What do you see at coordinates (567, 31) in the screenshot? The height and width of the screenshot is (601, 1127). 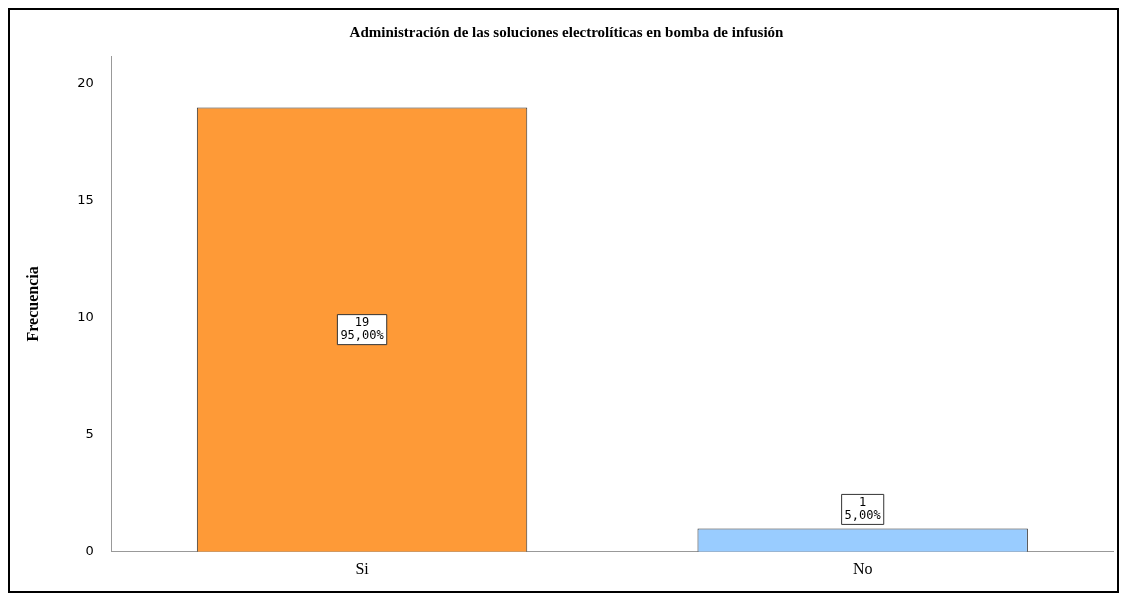 I see `chart-title: Administración de las soluciones electrolíticas en bomba de infusión` at bounding box center [567, 31].